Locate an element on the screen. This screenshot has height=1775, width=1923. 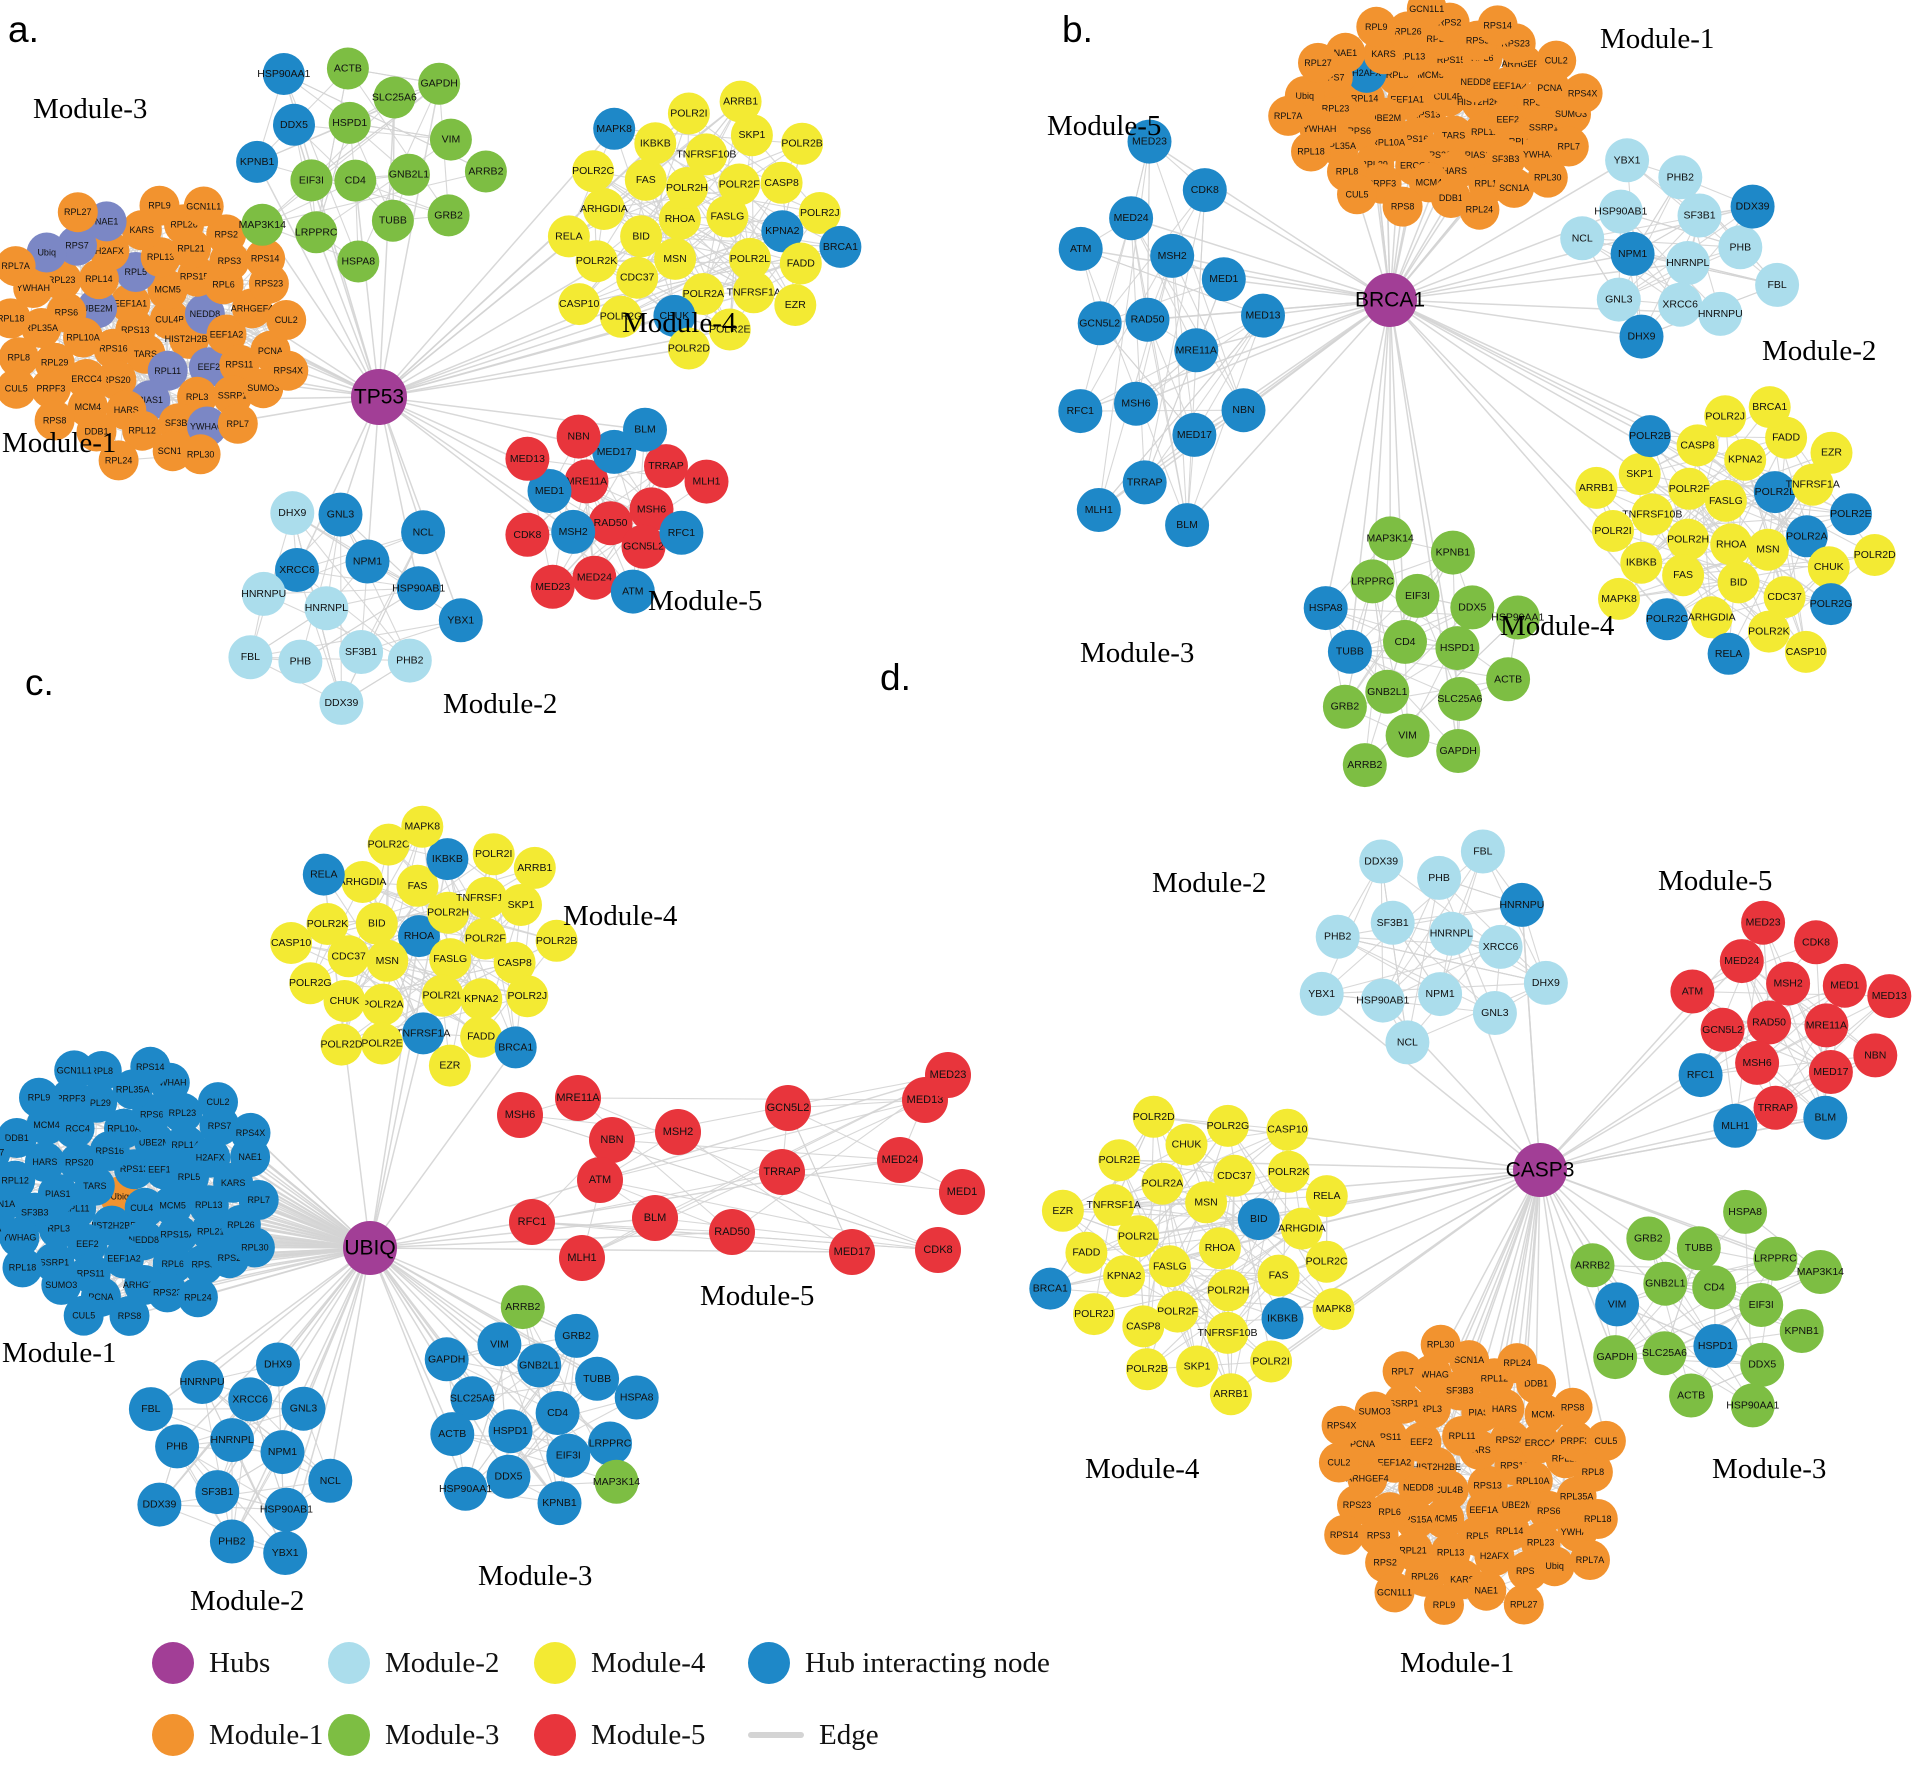
gene-node-polr2a is located at coordinates (1162, 1183).